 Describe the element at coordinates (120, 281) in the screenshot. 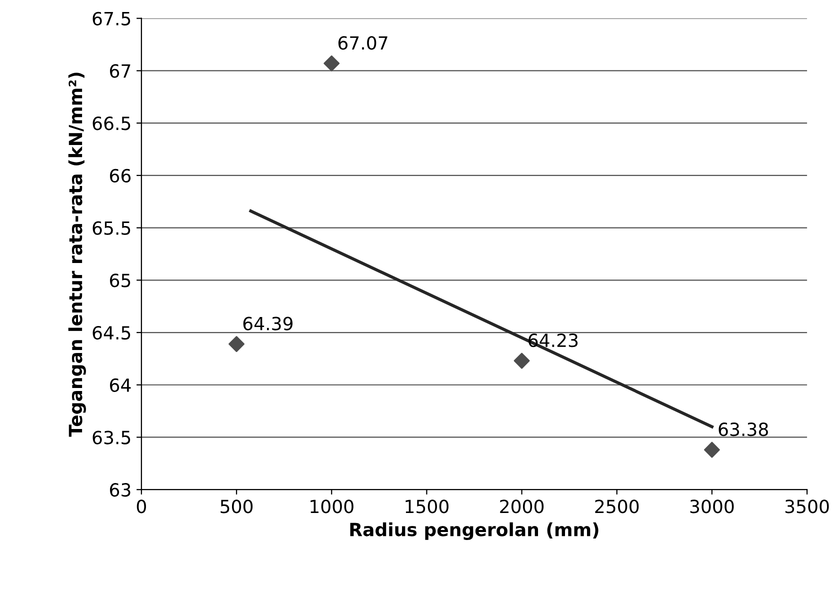

I see `y-tick-label: 65` at that location.